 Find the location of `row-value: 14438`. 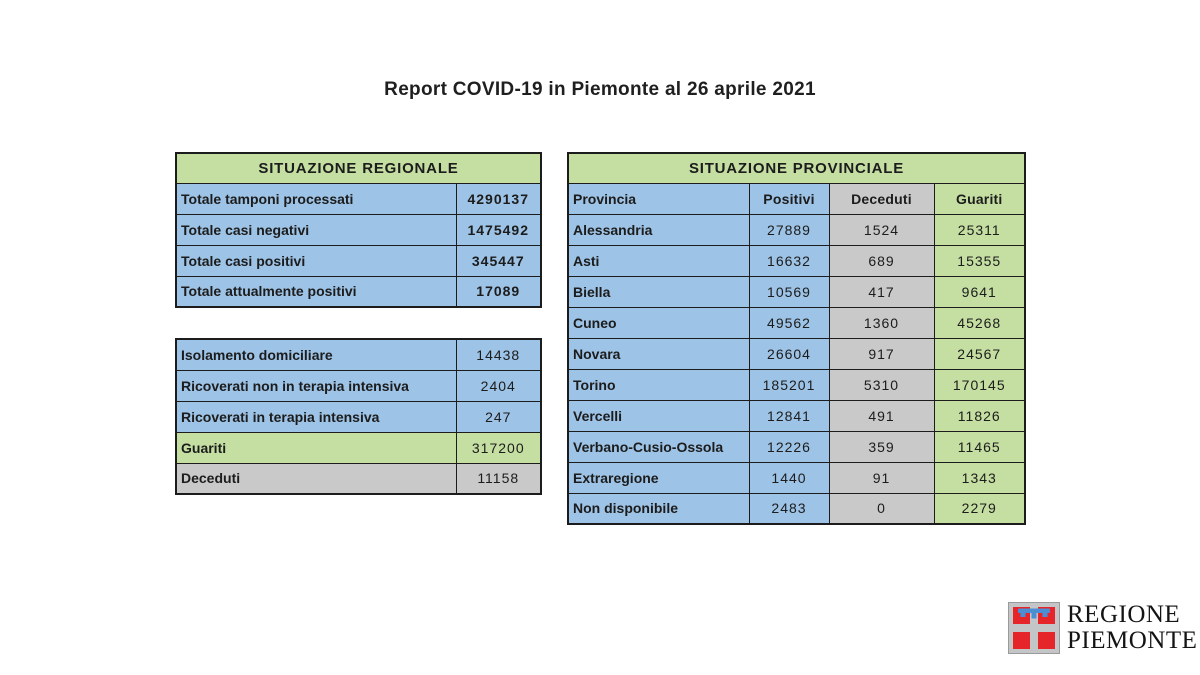

row-value: 14438 is located at coordinates (498, 354).